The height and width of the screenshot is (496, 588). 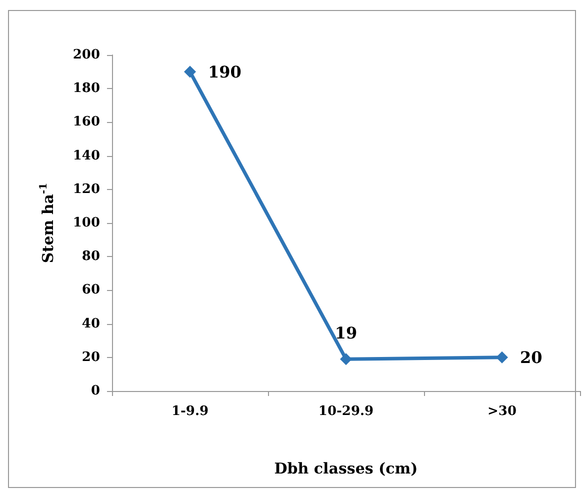 What do you see at coordinates (86, 189) in the screenshot?
I see `y-tick-label: 120` at bounding box center [86, 189].